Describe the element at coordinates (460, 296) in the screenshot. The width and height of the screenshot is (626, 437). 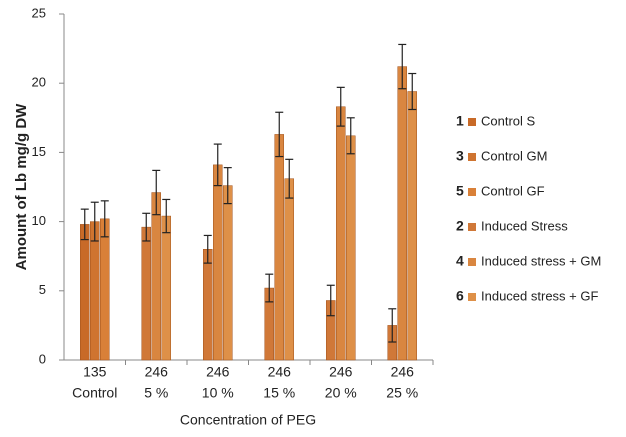
I see `legend-key: 6` at that location.